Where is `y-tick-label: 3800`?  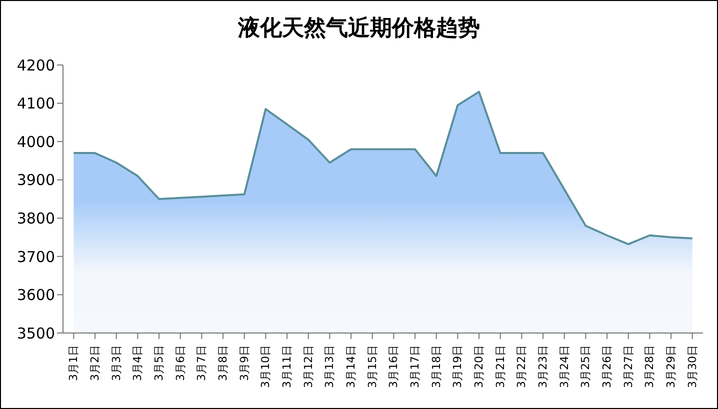 y-tick-label: 3800 is located at coordinates (35, 218).